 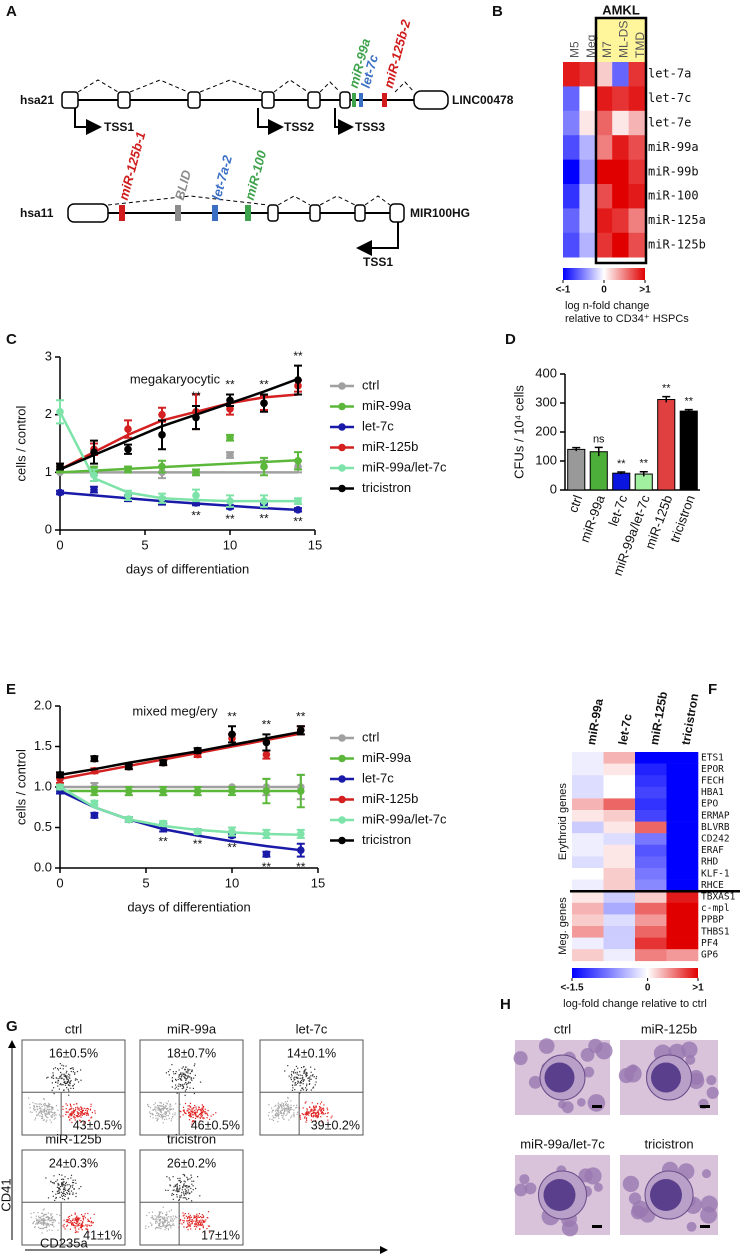 What do you see at coordinates (559, 1195) in the screenshot?
I see `nucleus` at bounding box center [559, 1195].